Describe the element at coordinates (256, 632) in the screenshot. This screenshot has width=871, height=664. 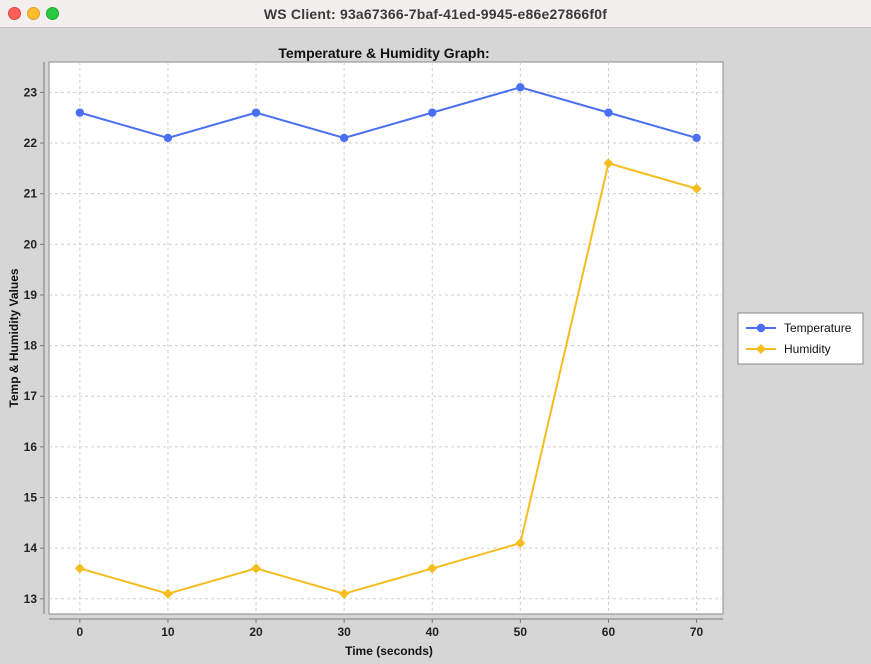
I see `x-tick-label: 20` at that location.